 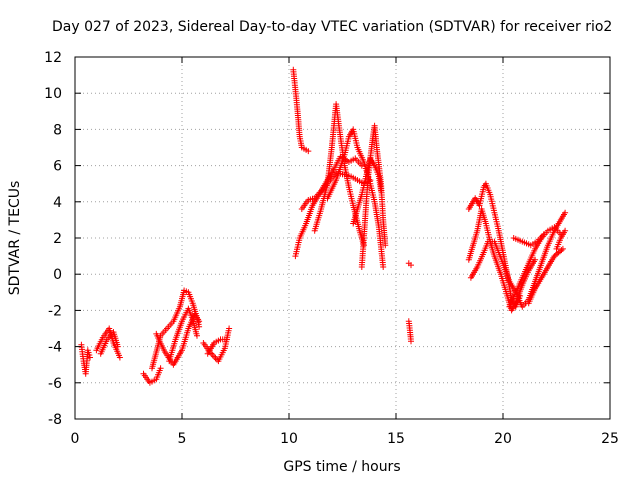 I want to click on y-tick-labels: -8 -6 -4 -2 0 2 4 6 8 10 12, so click(x=53, y=239).